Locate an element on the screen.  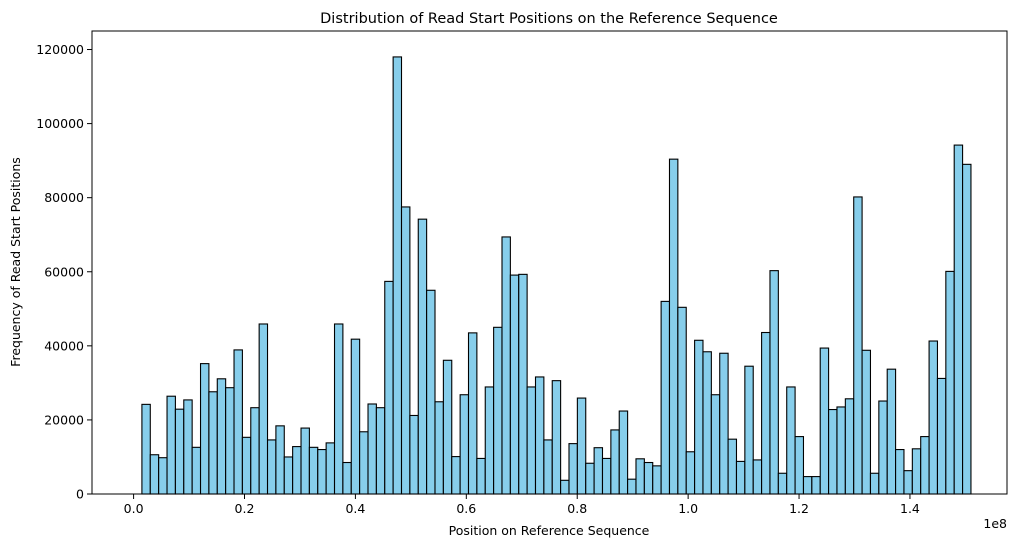
y-tick-label: 0 is located at coordinates (80, 494).